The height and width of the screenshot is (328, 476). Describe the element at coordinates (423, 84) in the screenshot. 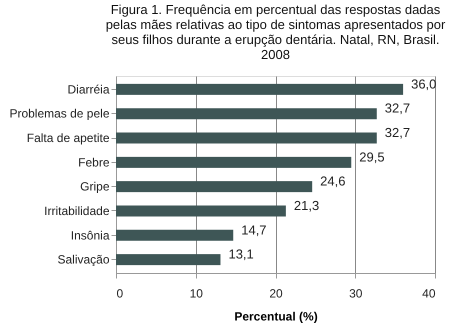

I see `data-label: 36,0` at that location.